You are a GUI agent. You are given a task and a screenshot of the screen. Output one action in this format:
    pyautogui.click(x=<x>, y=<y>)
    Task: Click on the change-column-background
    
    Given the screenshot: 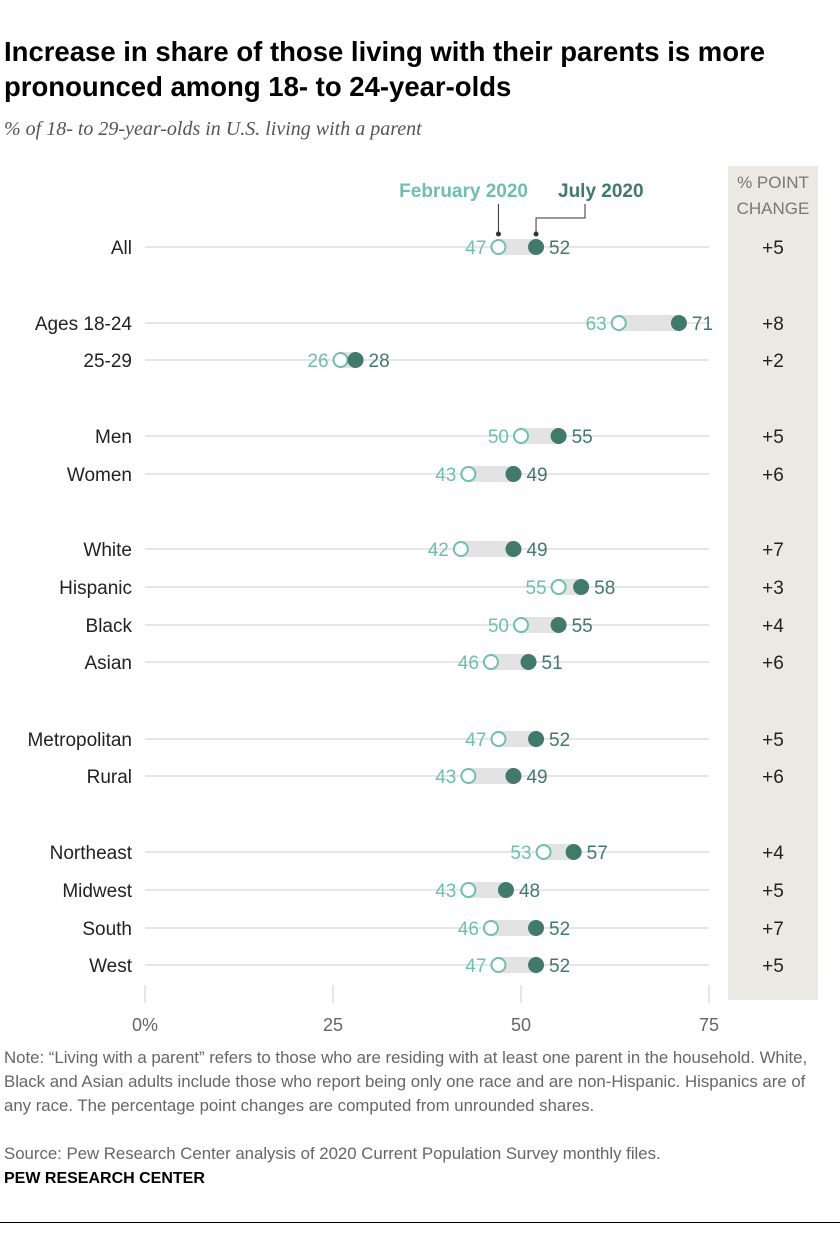 What is the action you would take?
    pyautogui.click(x=773, y=583)
    